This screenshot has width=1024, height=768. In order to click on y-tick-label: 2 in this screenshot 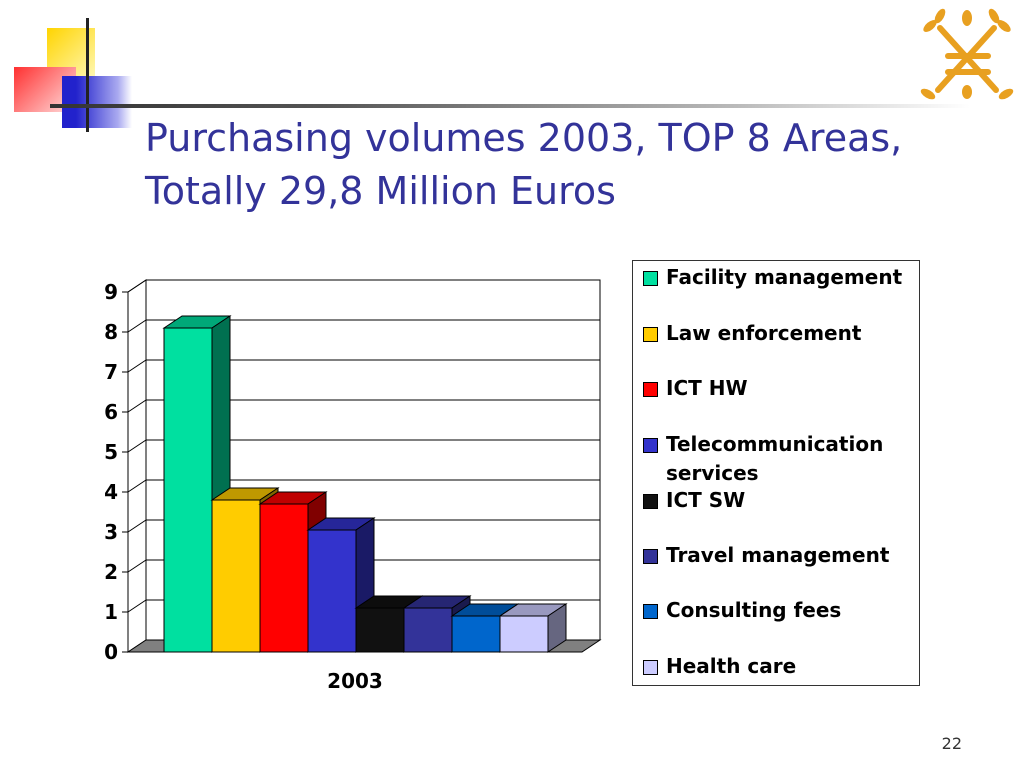, I will do `click(111, 572)`.